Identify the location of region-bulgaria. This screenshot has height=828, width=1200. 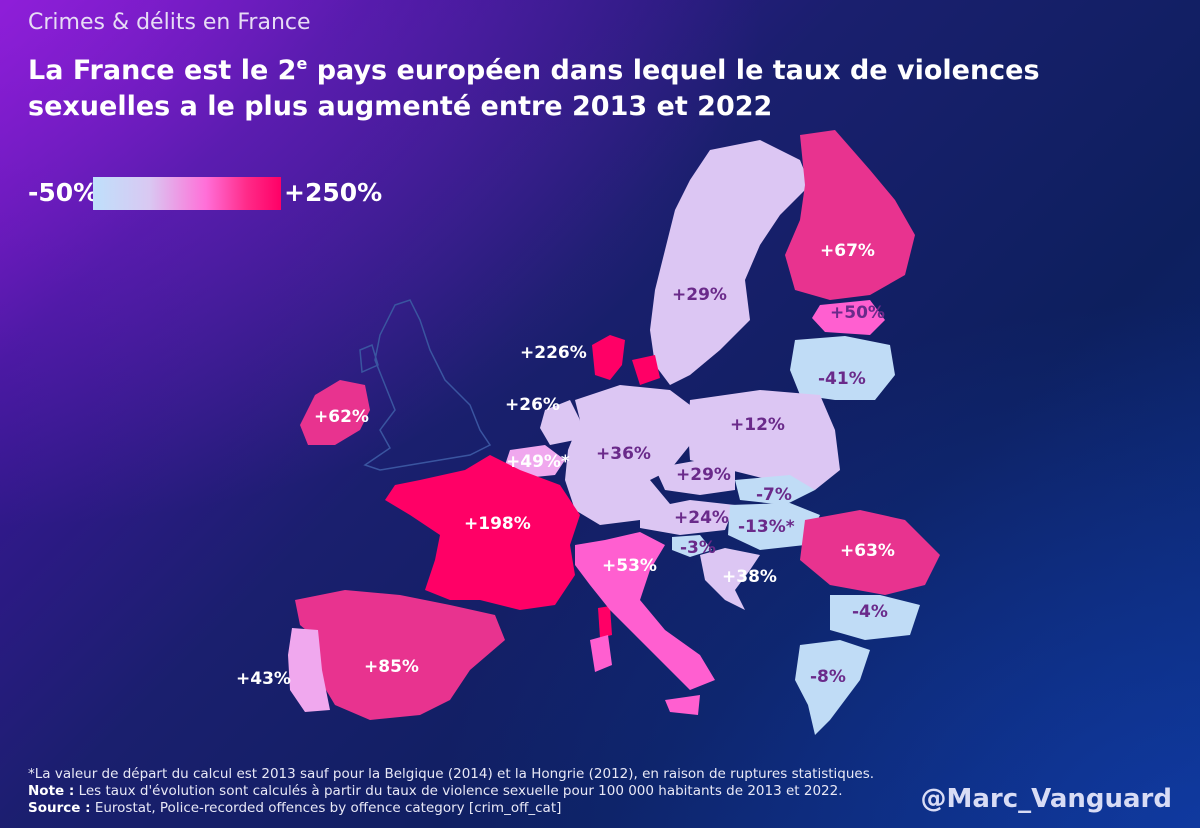
(875, 617).